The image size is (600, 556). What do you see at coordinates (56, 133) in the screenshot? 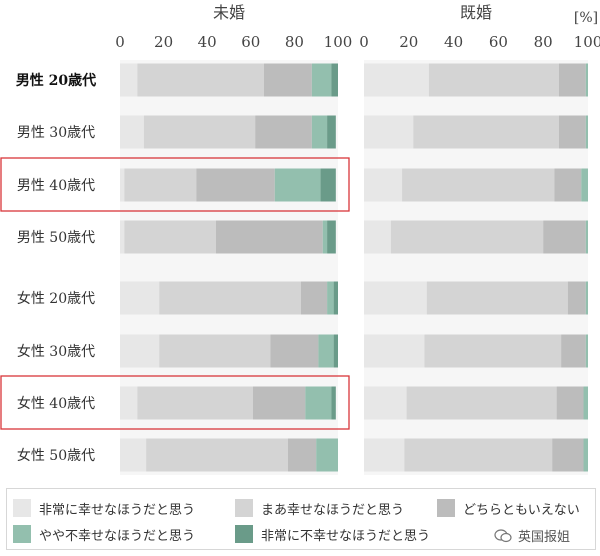
I see `category-label: 男性 30歳代` at bounding box center [56, 133].